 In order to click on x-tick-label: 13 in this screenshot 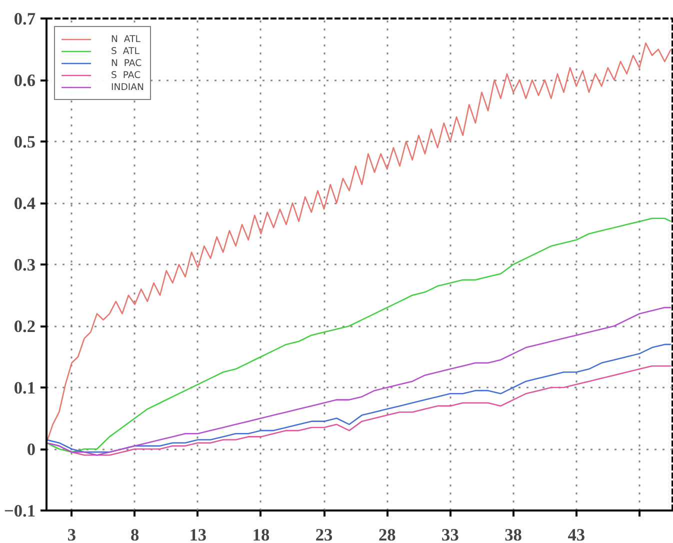, I will do `click(198, 534)`.